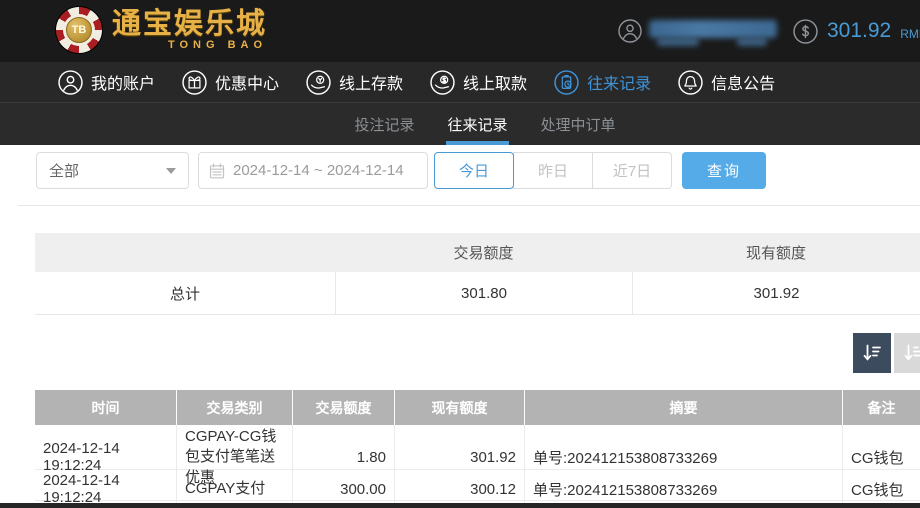 The height and width of the screenshot is (508, 920). Describe the element at coordinates (235, 489) in the screenshot. I see `cell-type: CGPAY支付` at that location.